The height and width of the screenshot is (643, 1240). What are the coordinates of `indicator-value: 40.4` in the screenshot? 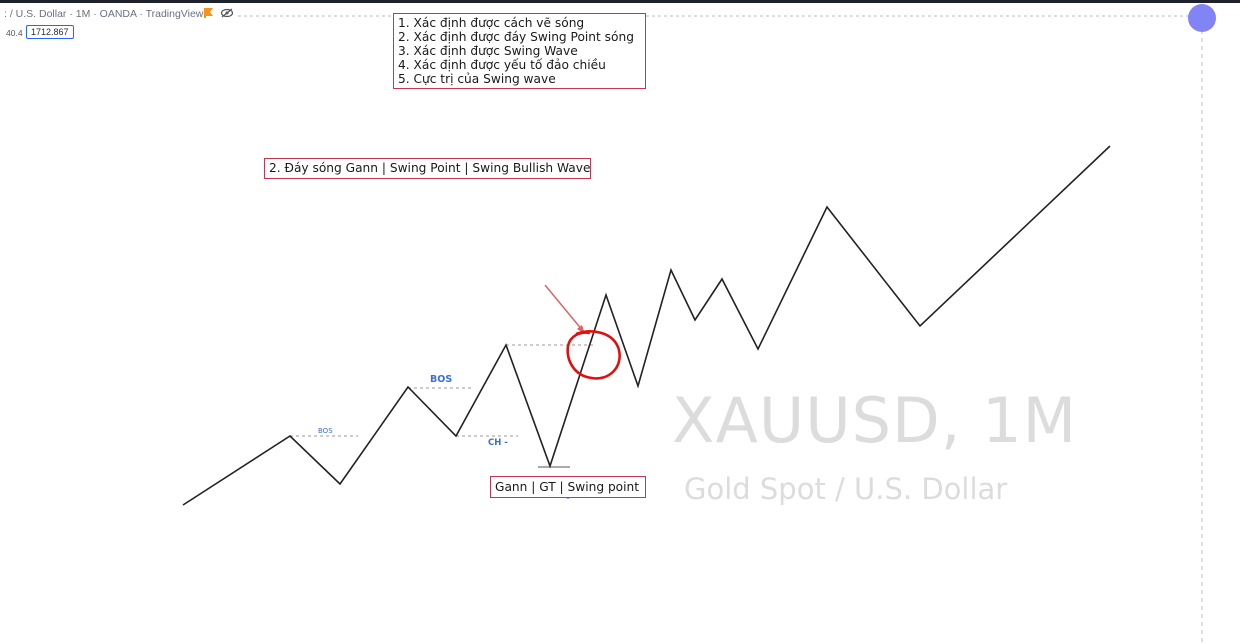 It's located at (14, 33).